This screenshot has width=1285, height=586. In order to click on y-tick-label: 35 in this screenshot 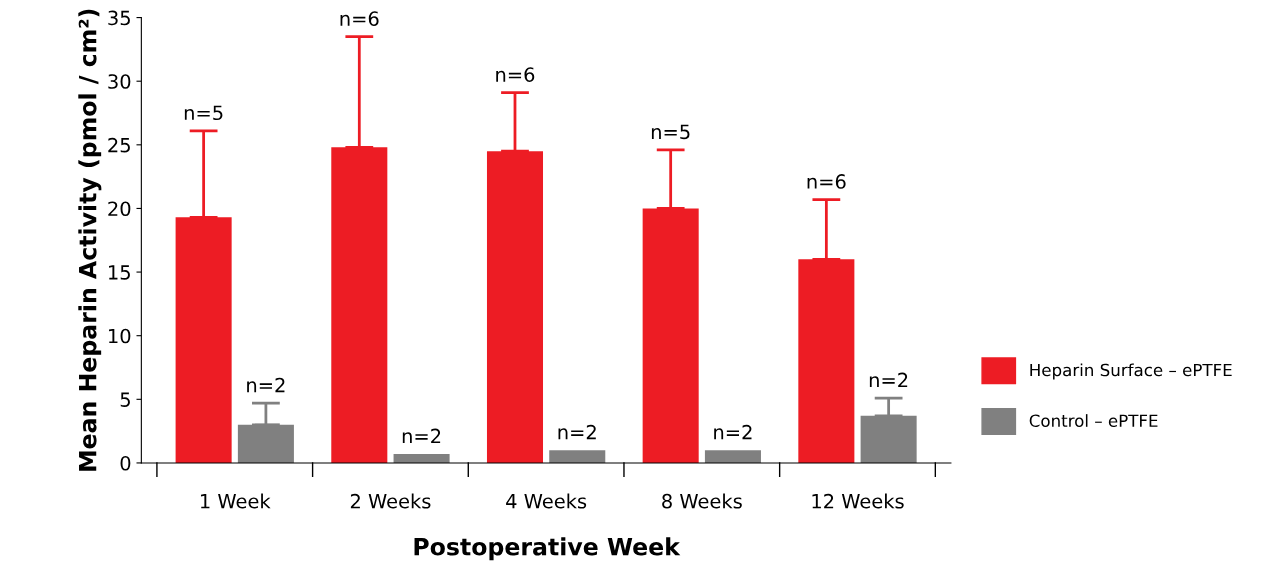, I will do `click(119, 18)`.